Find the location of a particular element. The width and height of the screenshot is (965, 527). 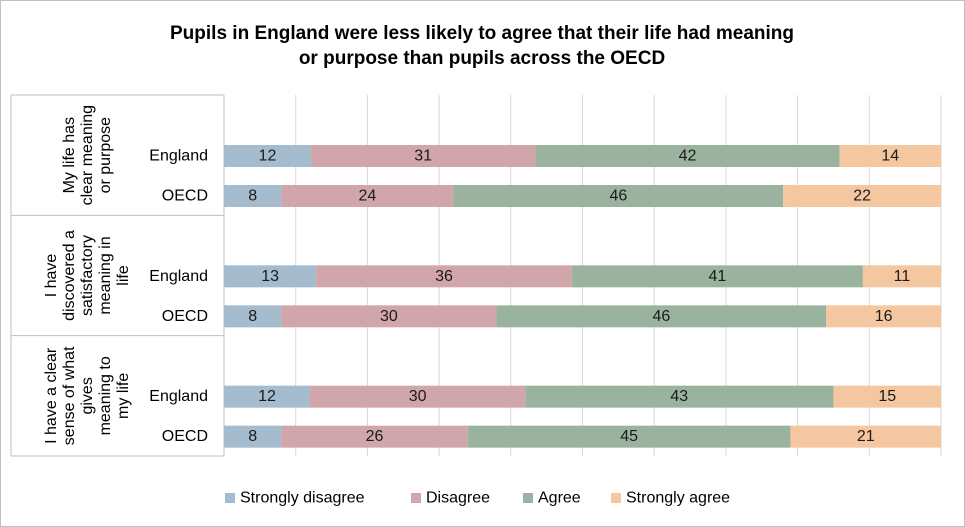

group-label-line: meaning to is located at coordinates (105, 395).